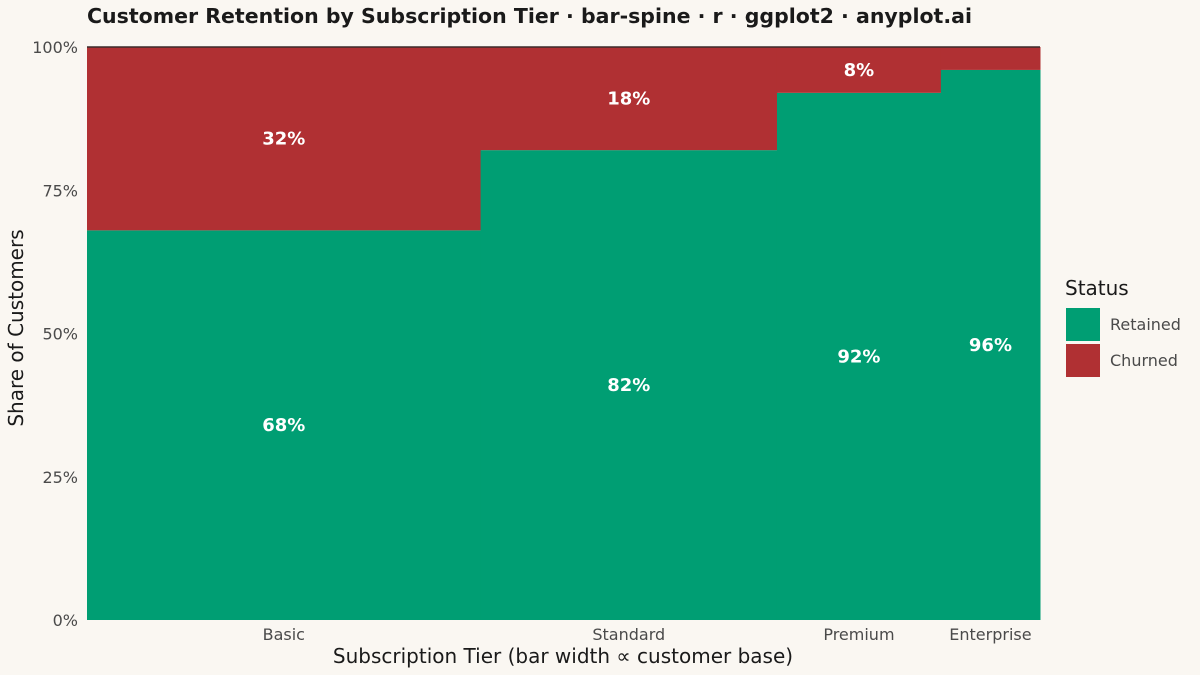 The height and width of the screenshot is (675, 1200). What do you see at coordinates (1145, 324) in the screenshot?
I see `legend-label-retained: Retained` at bounding box center [1145, 324].